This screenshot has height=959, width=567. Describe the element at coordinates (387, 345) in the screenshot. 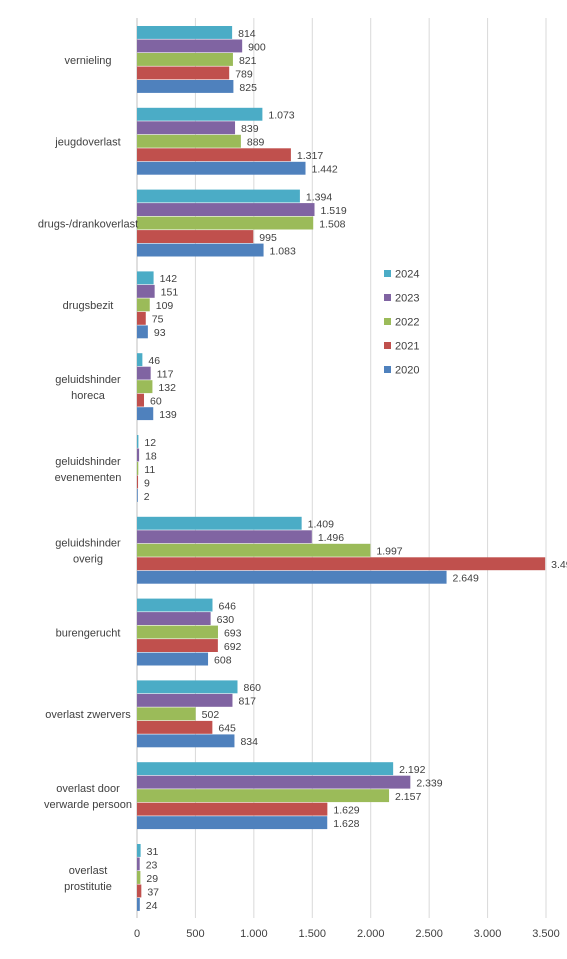

I see `legend-swatch-2021` at that location.